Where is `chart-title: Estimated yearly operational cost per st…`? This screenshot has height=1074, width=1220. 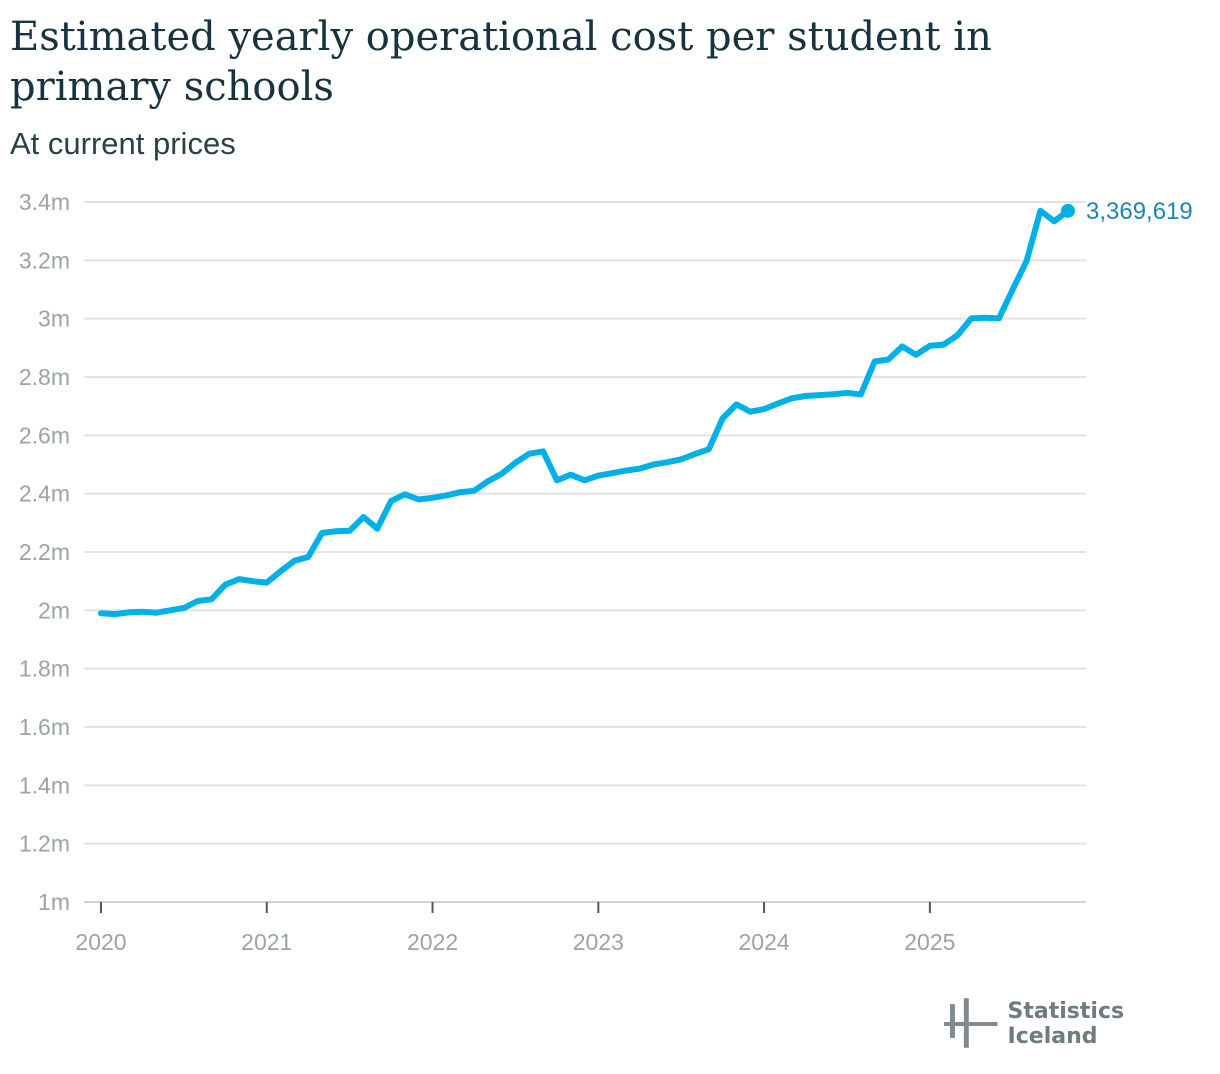 chart-title: Estimated yearly operational cost per st… is located at coordinates (501, 62).